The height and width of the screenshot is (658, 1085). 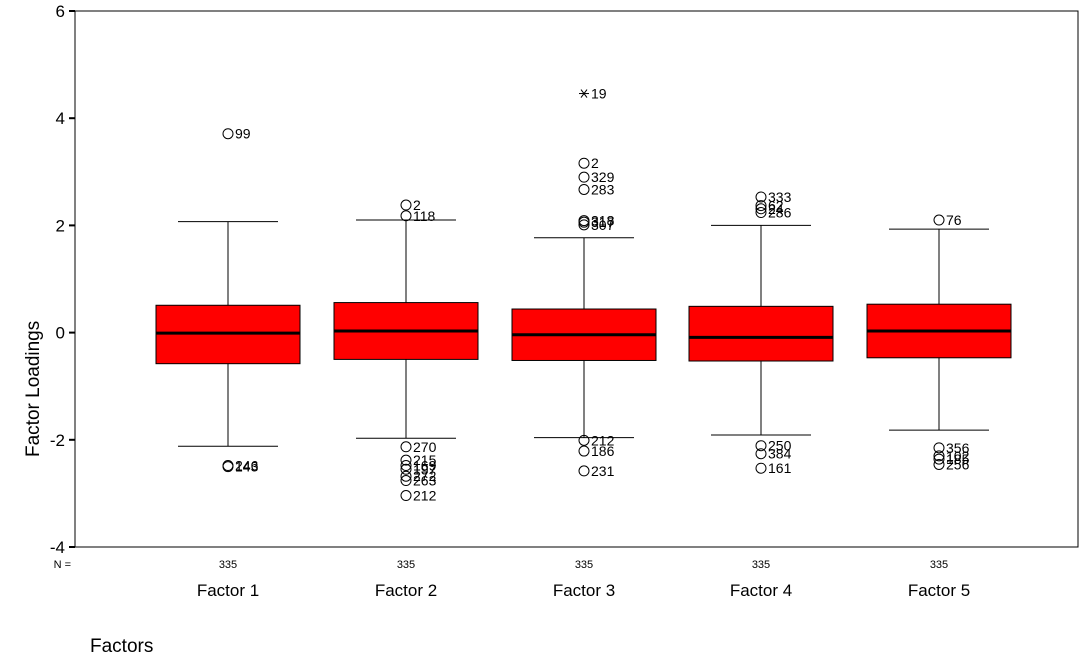 I want to click on outlier-label: 215, so click(x=425, y=460).